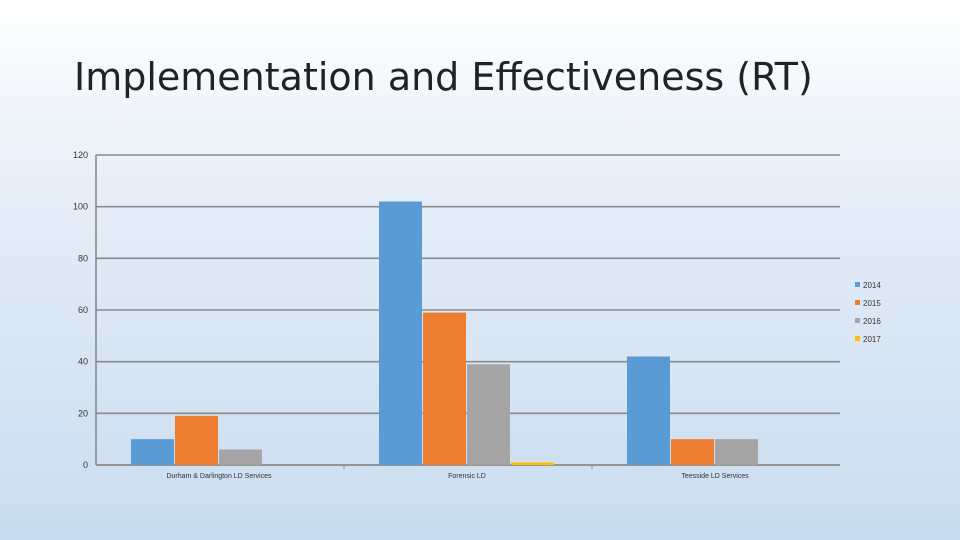 The width and height of the screenshot is (960, 540). I want to click on legend-label: 2015, so click(872, 303).